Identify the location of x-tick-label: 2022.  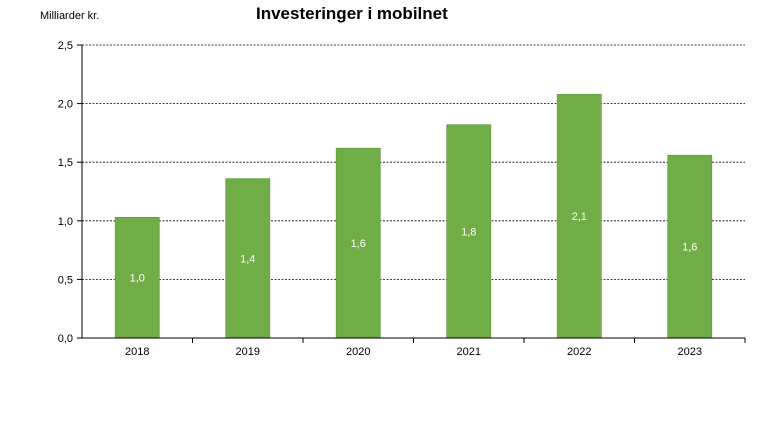
(579, 352).